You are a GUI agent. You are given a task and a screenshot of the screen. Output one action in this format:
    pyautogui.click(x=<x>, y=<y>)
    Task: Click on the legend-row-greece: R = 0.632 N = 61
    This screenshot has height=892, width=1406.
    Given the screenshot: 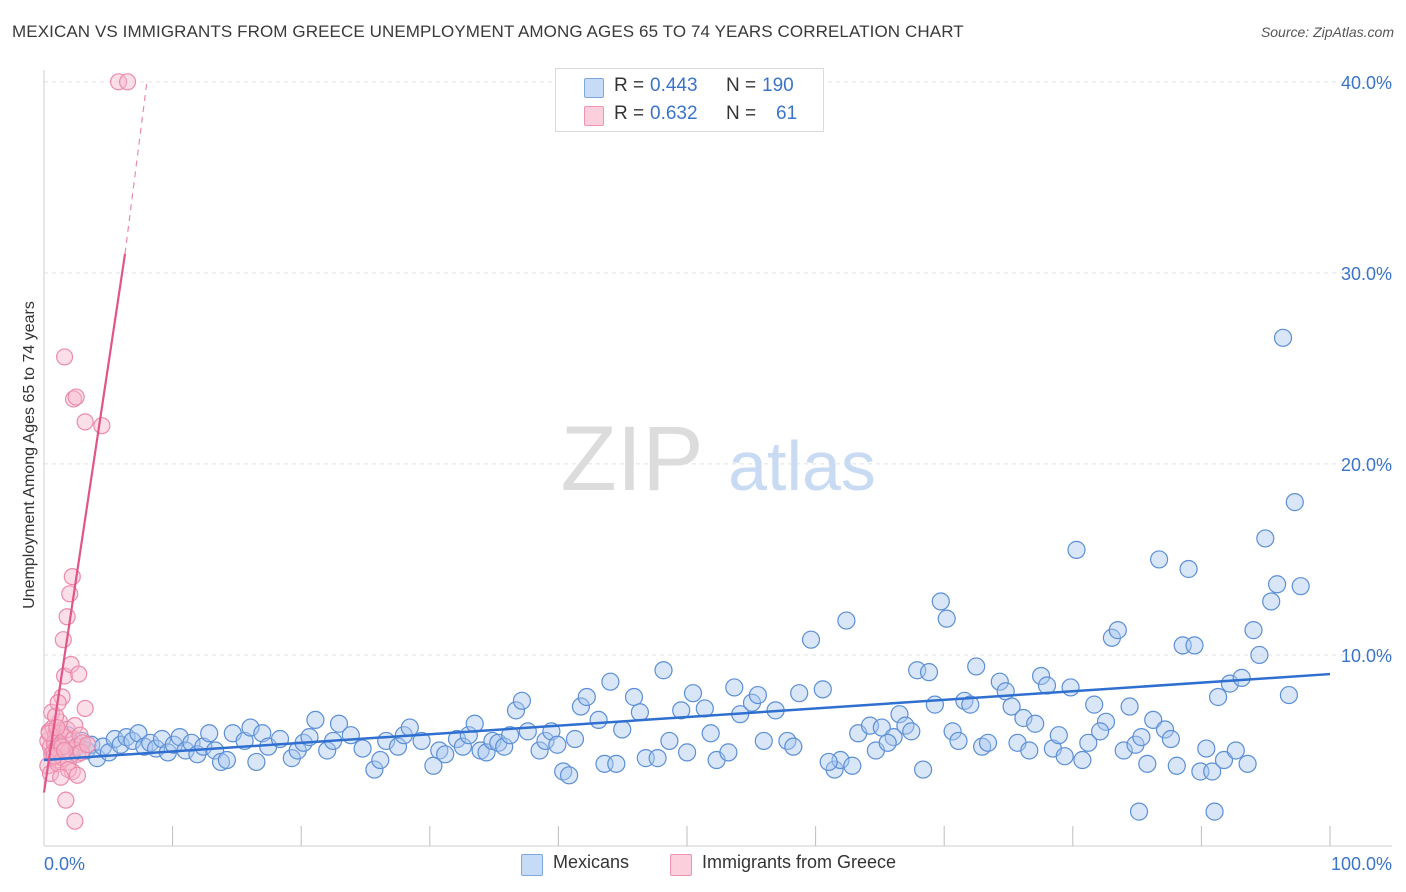 What is the action you would take?
    pyautogui.click(x=689, y=115)
    